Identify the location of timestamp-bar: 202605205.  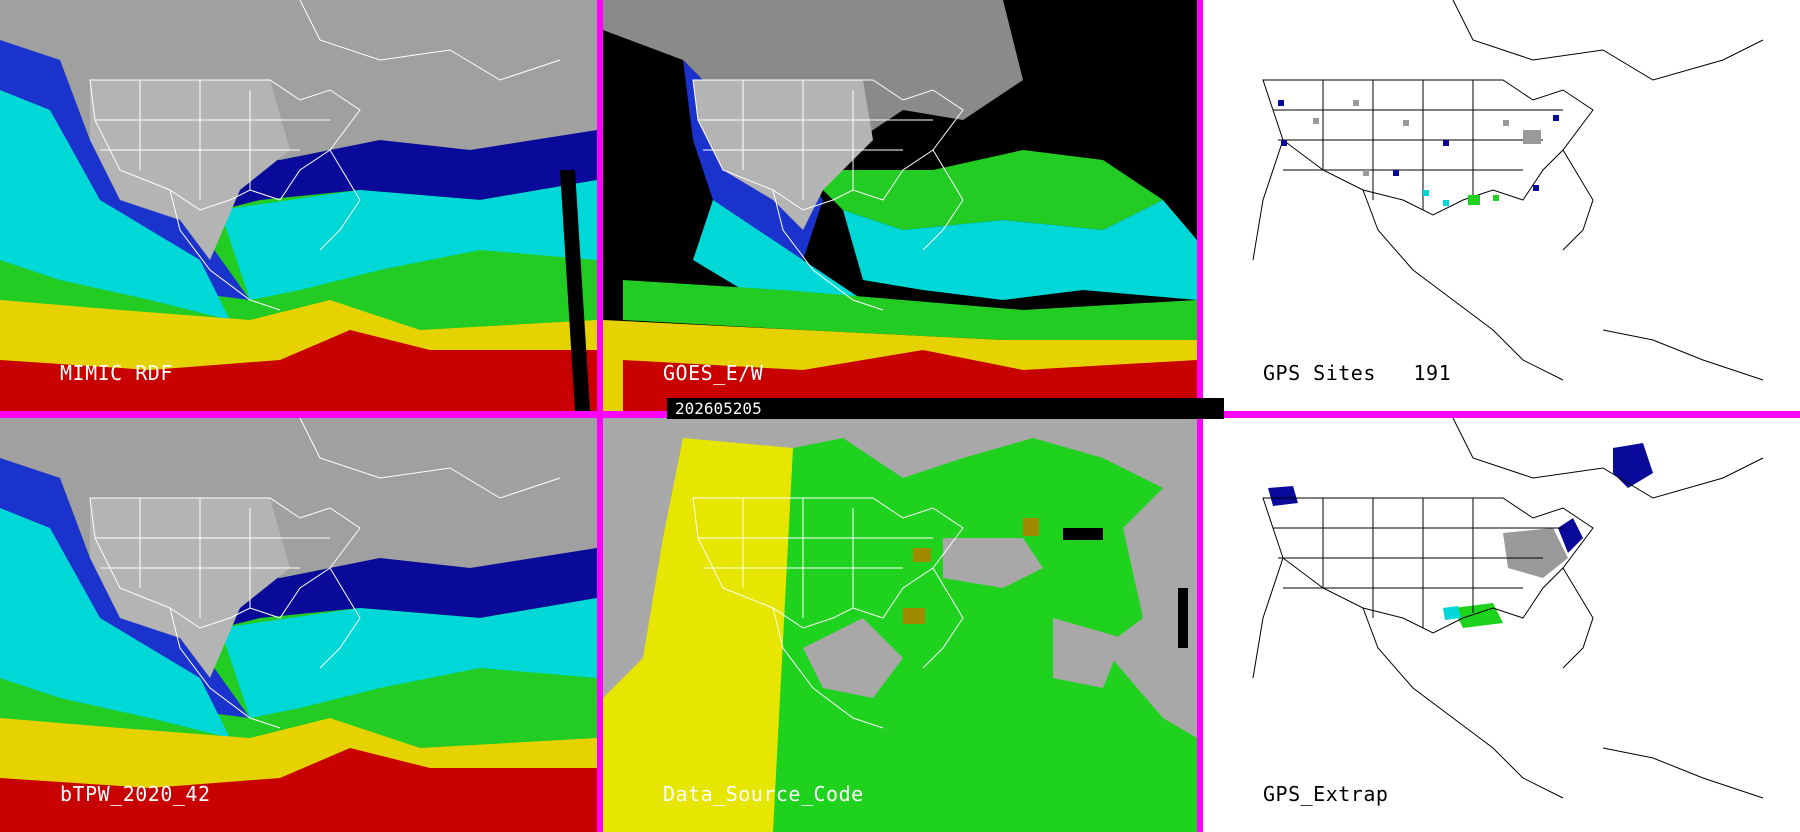
(945, 408).